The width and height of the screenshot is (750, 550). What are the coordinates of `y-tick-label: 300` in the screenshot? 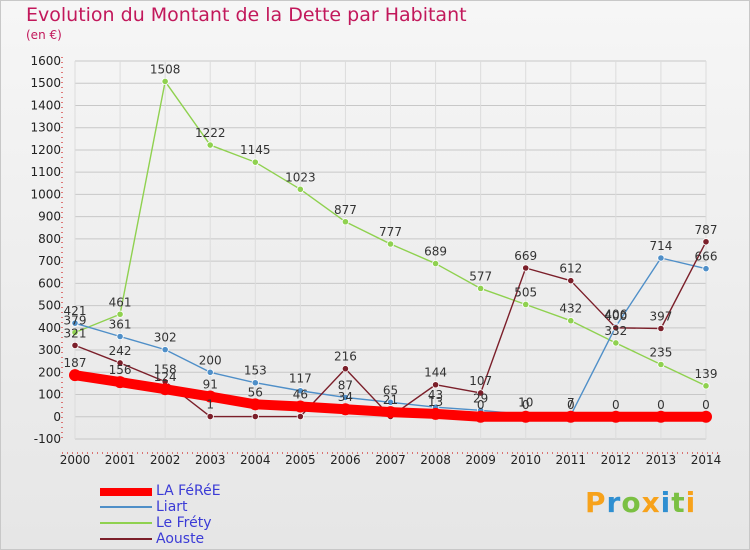 It's located at (49, 350).